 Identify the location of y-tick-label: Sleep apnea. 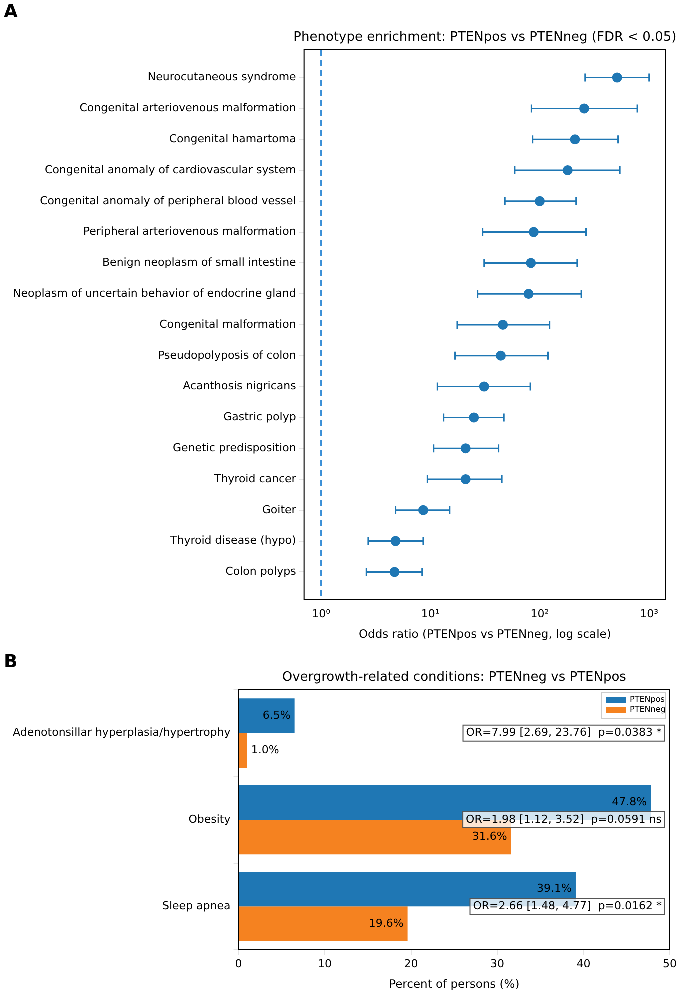
(196, 906).